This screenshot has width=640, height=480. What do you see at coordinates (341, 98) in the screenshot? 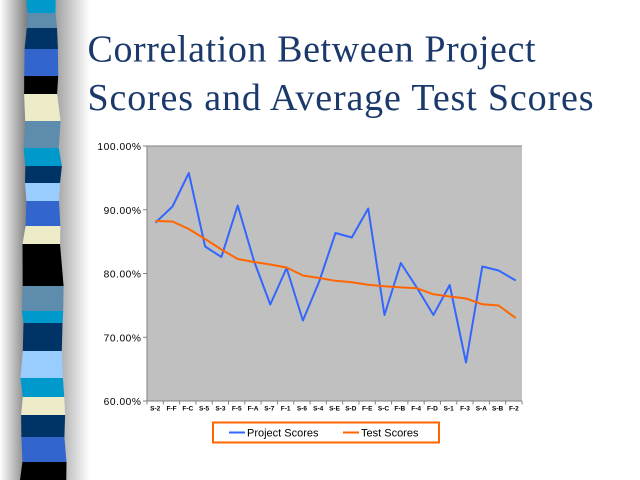
I see `svg-text: Scores and Average Test Scores` at bounding box center [341, 98].